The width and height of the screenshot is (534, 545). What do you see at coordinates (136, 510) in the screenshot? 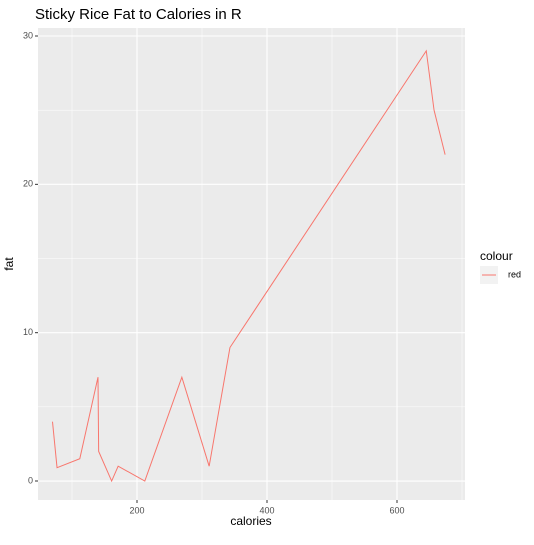
I see `x-tick-label: 200` at bounding box center [136, 510].